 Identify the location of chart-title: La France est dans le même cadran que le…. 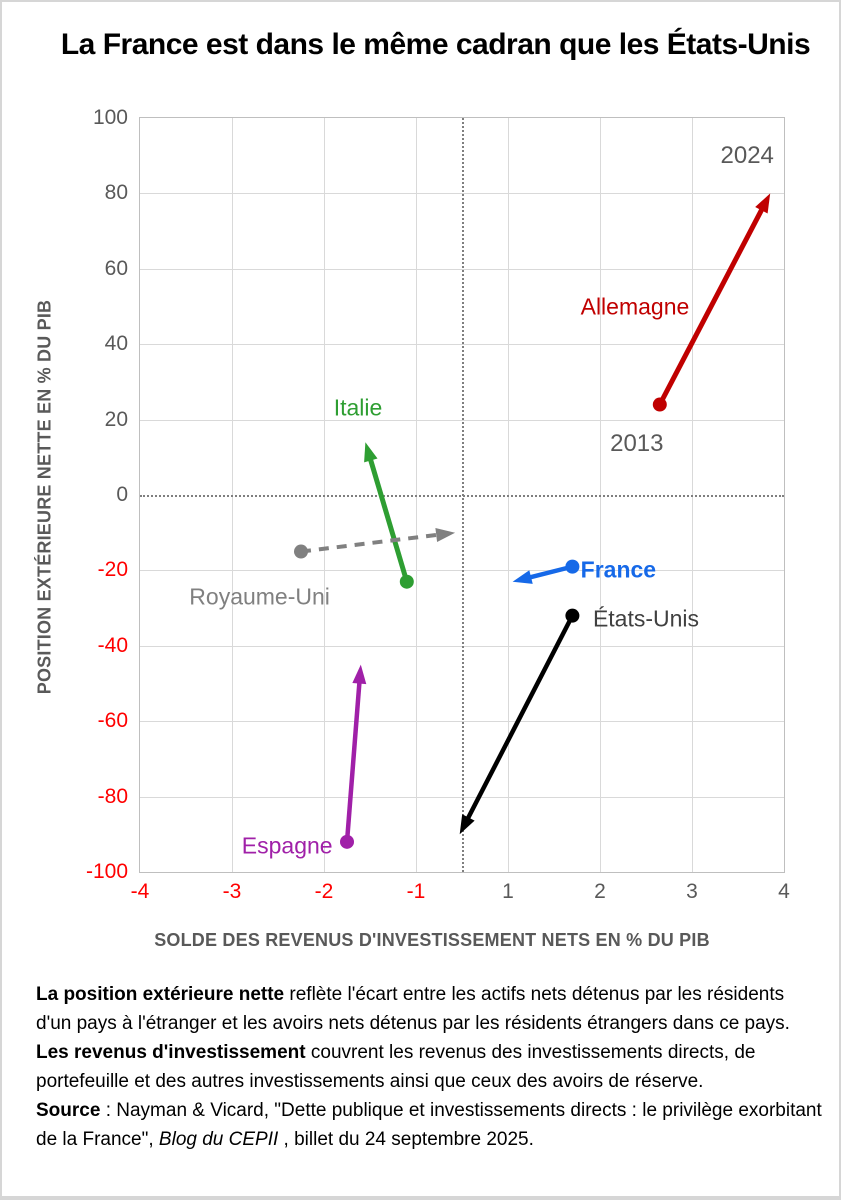
(435, 44).